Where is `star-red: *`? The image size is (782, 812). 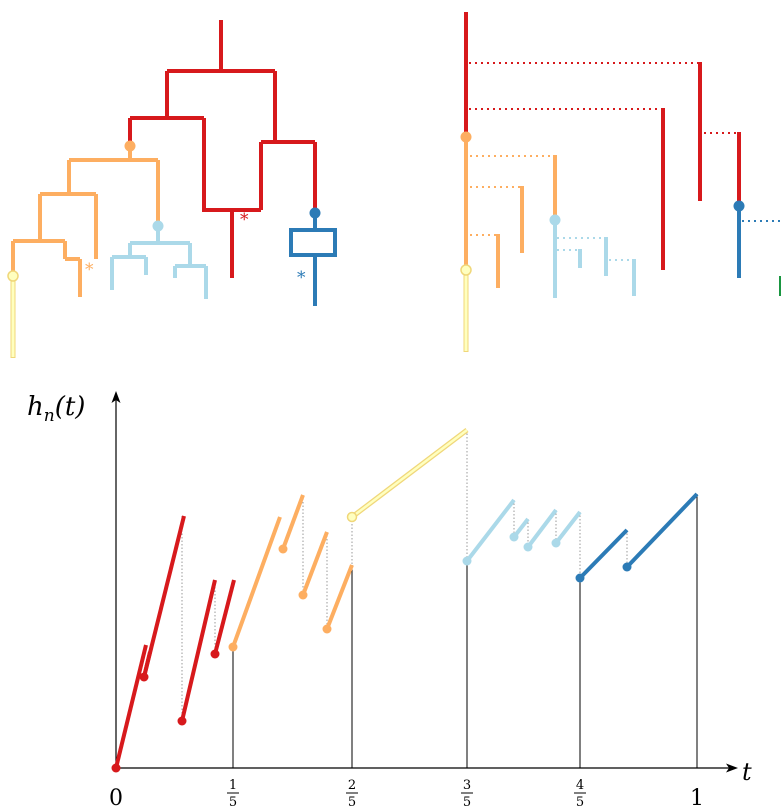
star-red: * is located at coordinates (244, 220).